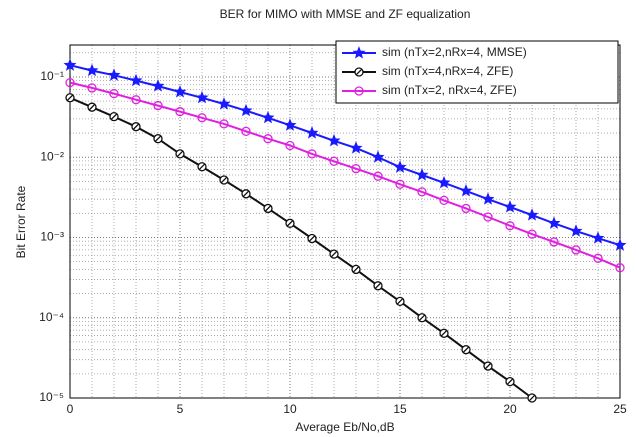 This screenshot has height=437, width=636. What do you see at coordinates (52, 156) in the screenshot?
I see `y-tick-label: 10⁻²` at bounding box center [52, 156].